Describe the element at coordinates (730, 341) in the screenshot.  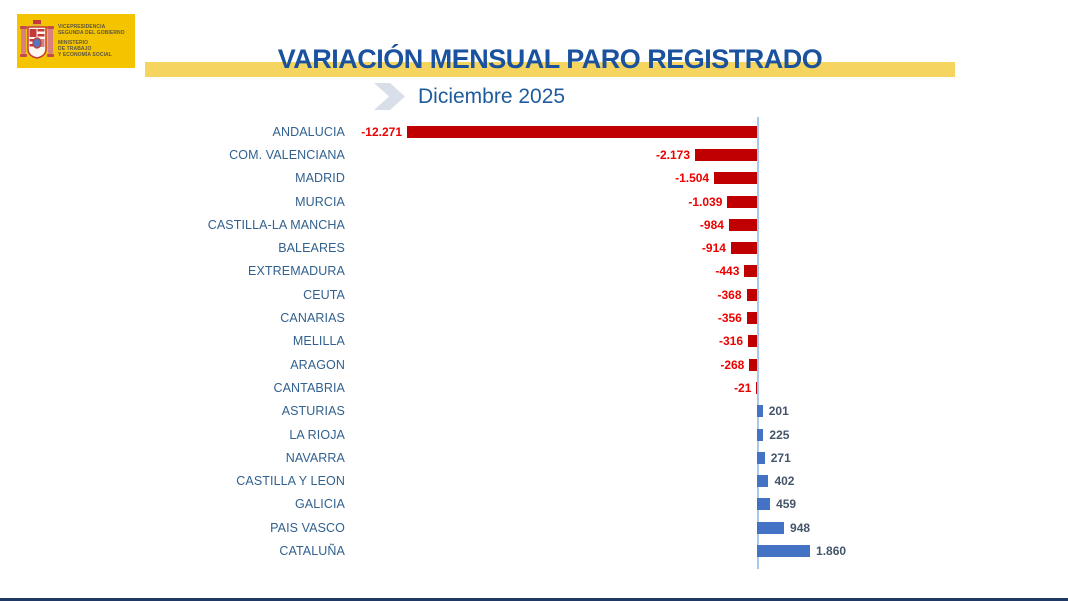
I see `value-label: -316` at that location.